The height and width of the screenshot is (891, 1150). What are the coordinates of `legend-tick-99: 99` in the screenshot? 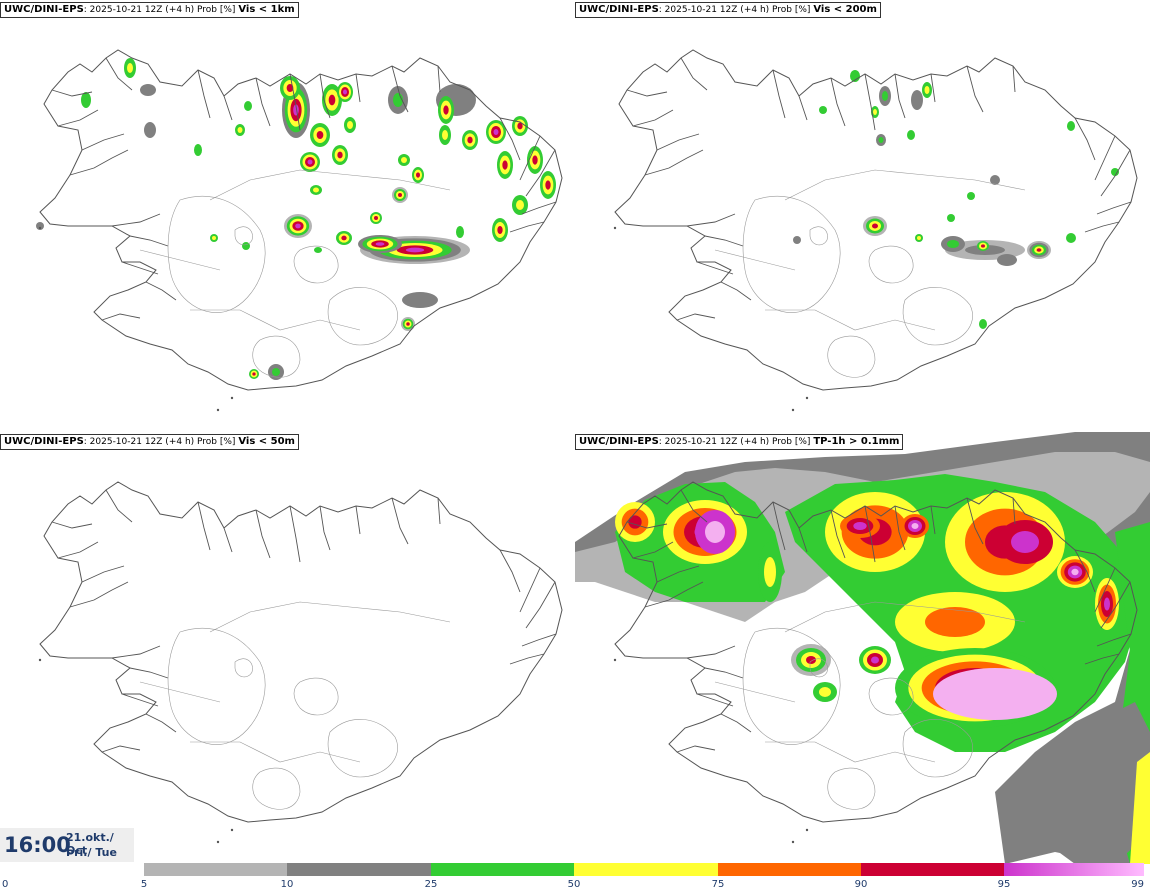 It's located at (1137, 884).